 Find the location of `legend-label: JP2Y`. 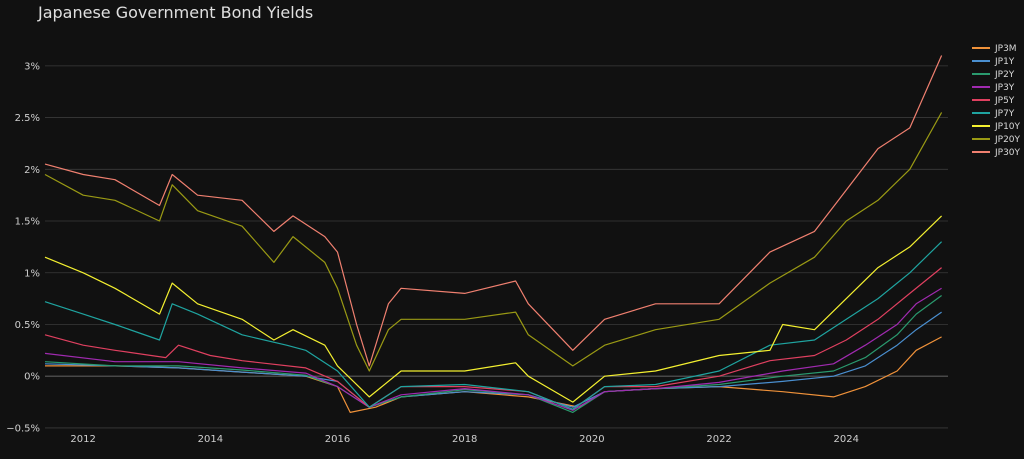

legend-label: JP2Y is located at coordinates (1004, 75).